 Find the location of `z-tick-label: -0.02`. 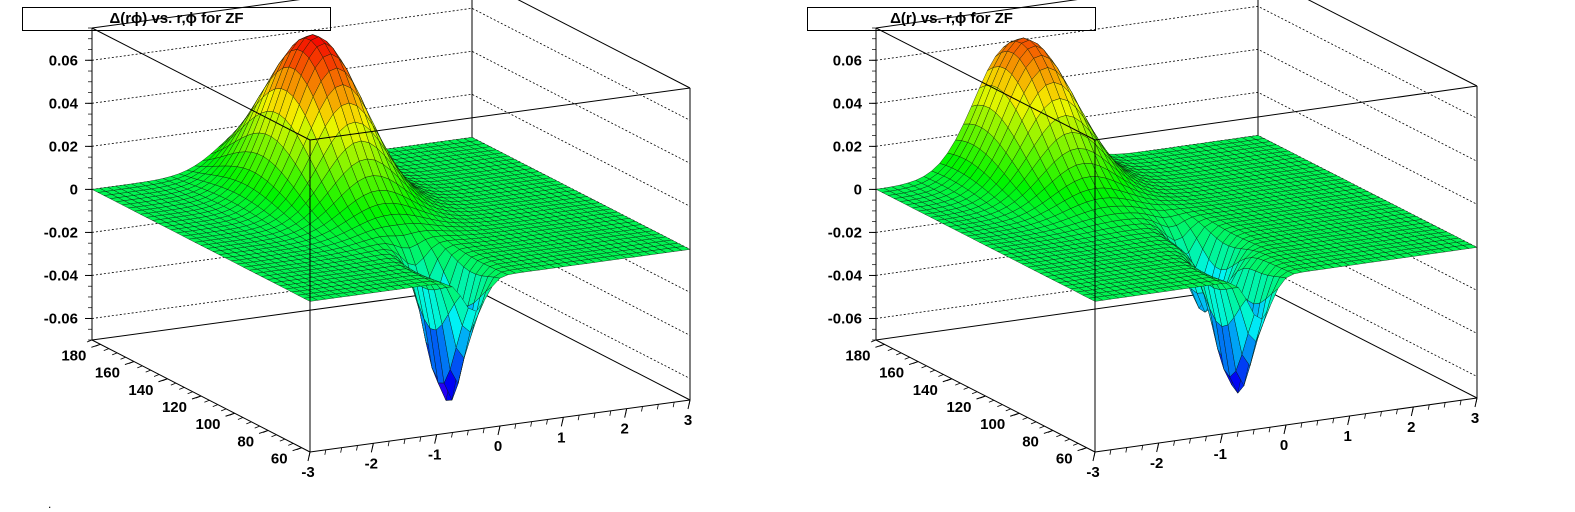

z-tick-label: -0.02 is located at coordinates (61, 232).